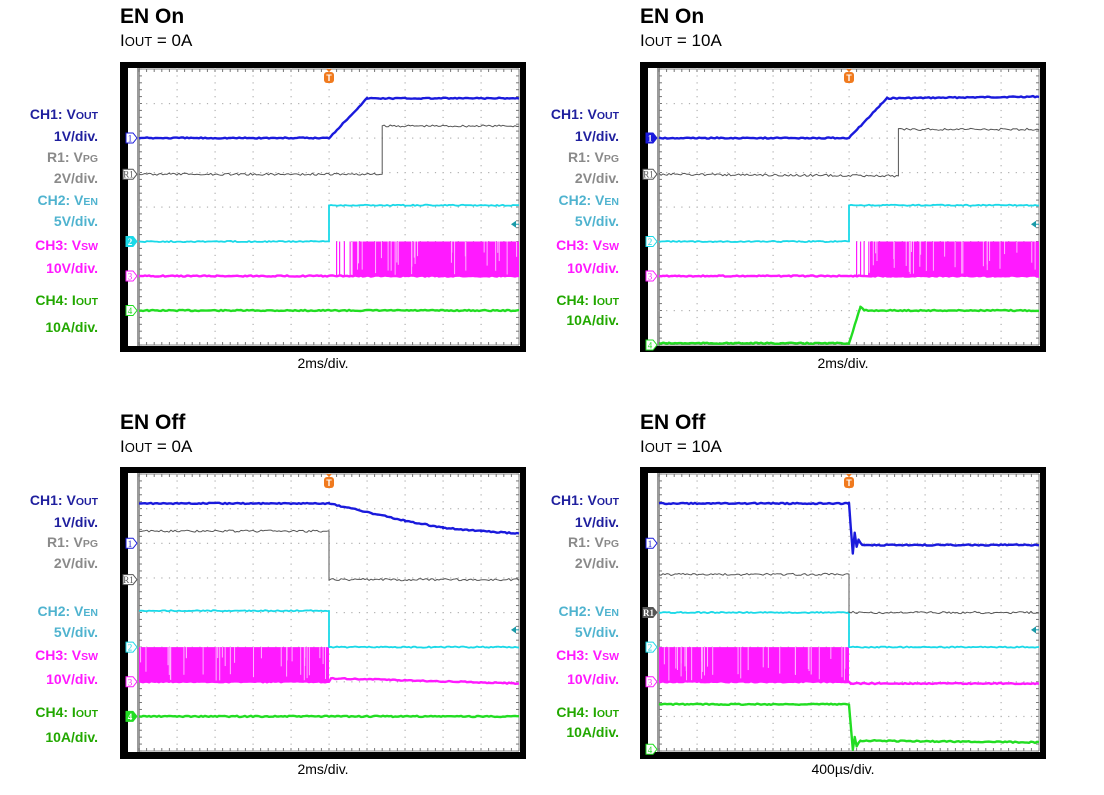 This screenshot has height=795, width=1104. Describe the element at coordinates (596, 221) in the screenshot. I see `legend-ch2-scale: 5V/div.` at that location.